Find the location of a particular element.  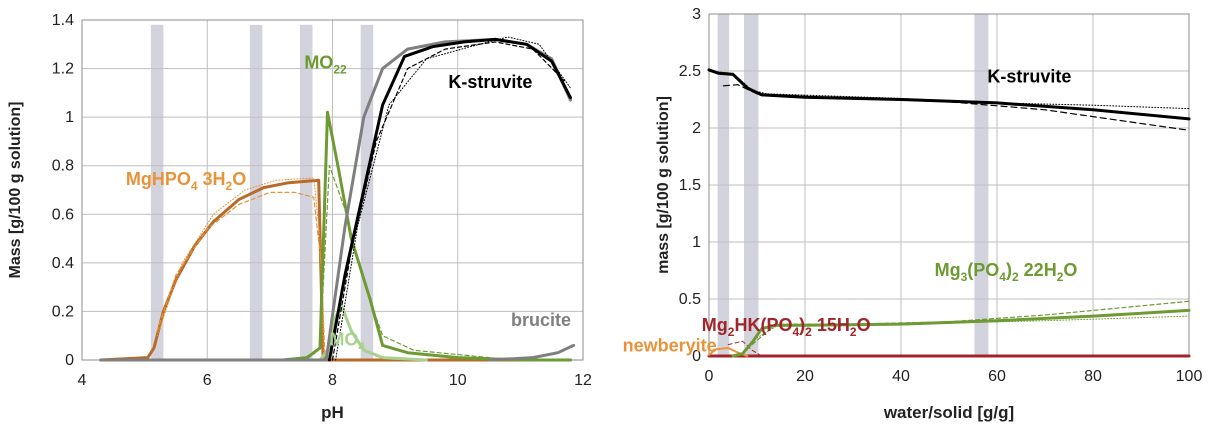

y-tick-label: 2 is located at coordinates (696, 128).